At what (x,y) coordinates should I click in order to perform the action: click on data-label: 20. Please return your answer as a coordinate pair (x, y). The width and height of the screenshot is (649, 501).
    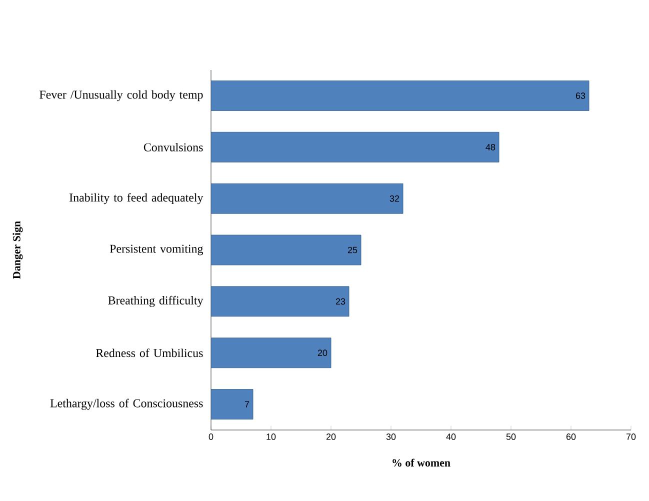
    Looking at the image, I should click on (323, 353).